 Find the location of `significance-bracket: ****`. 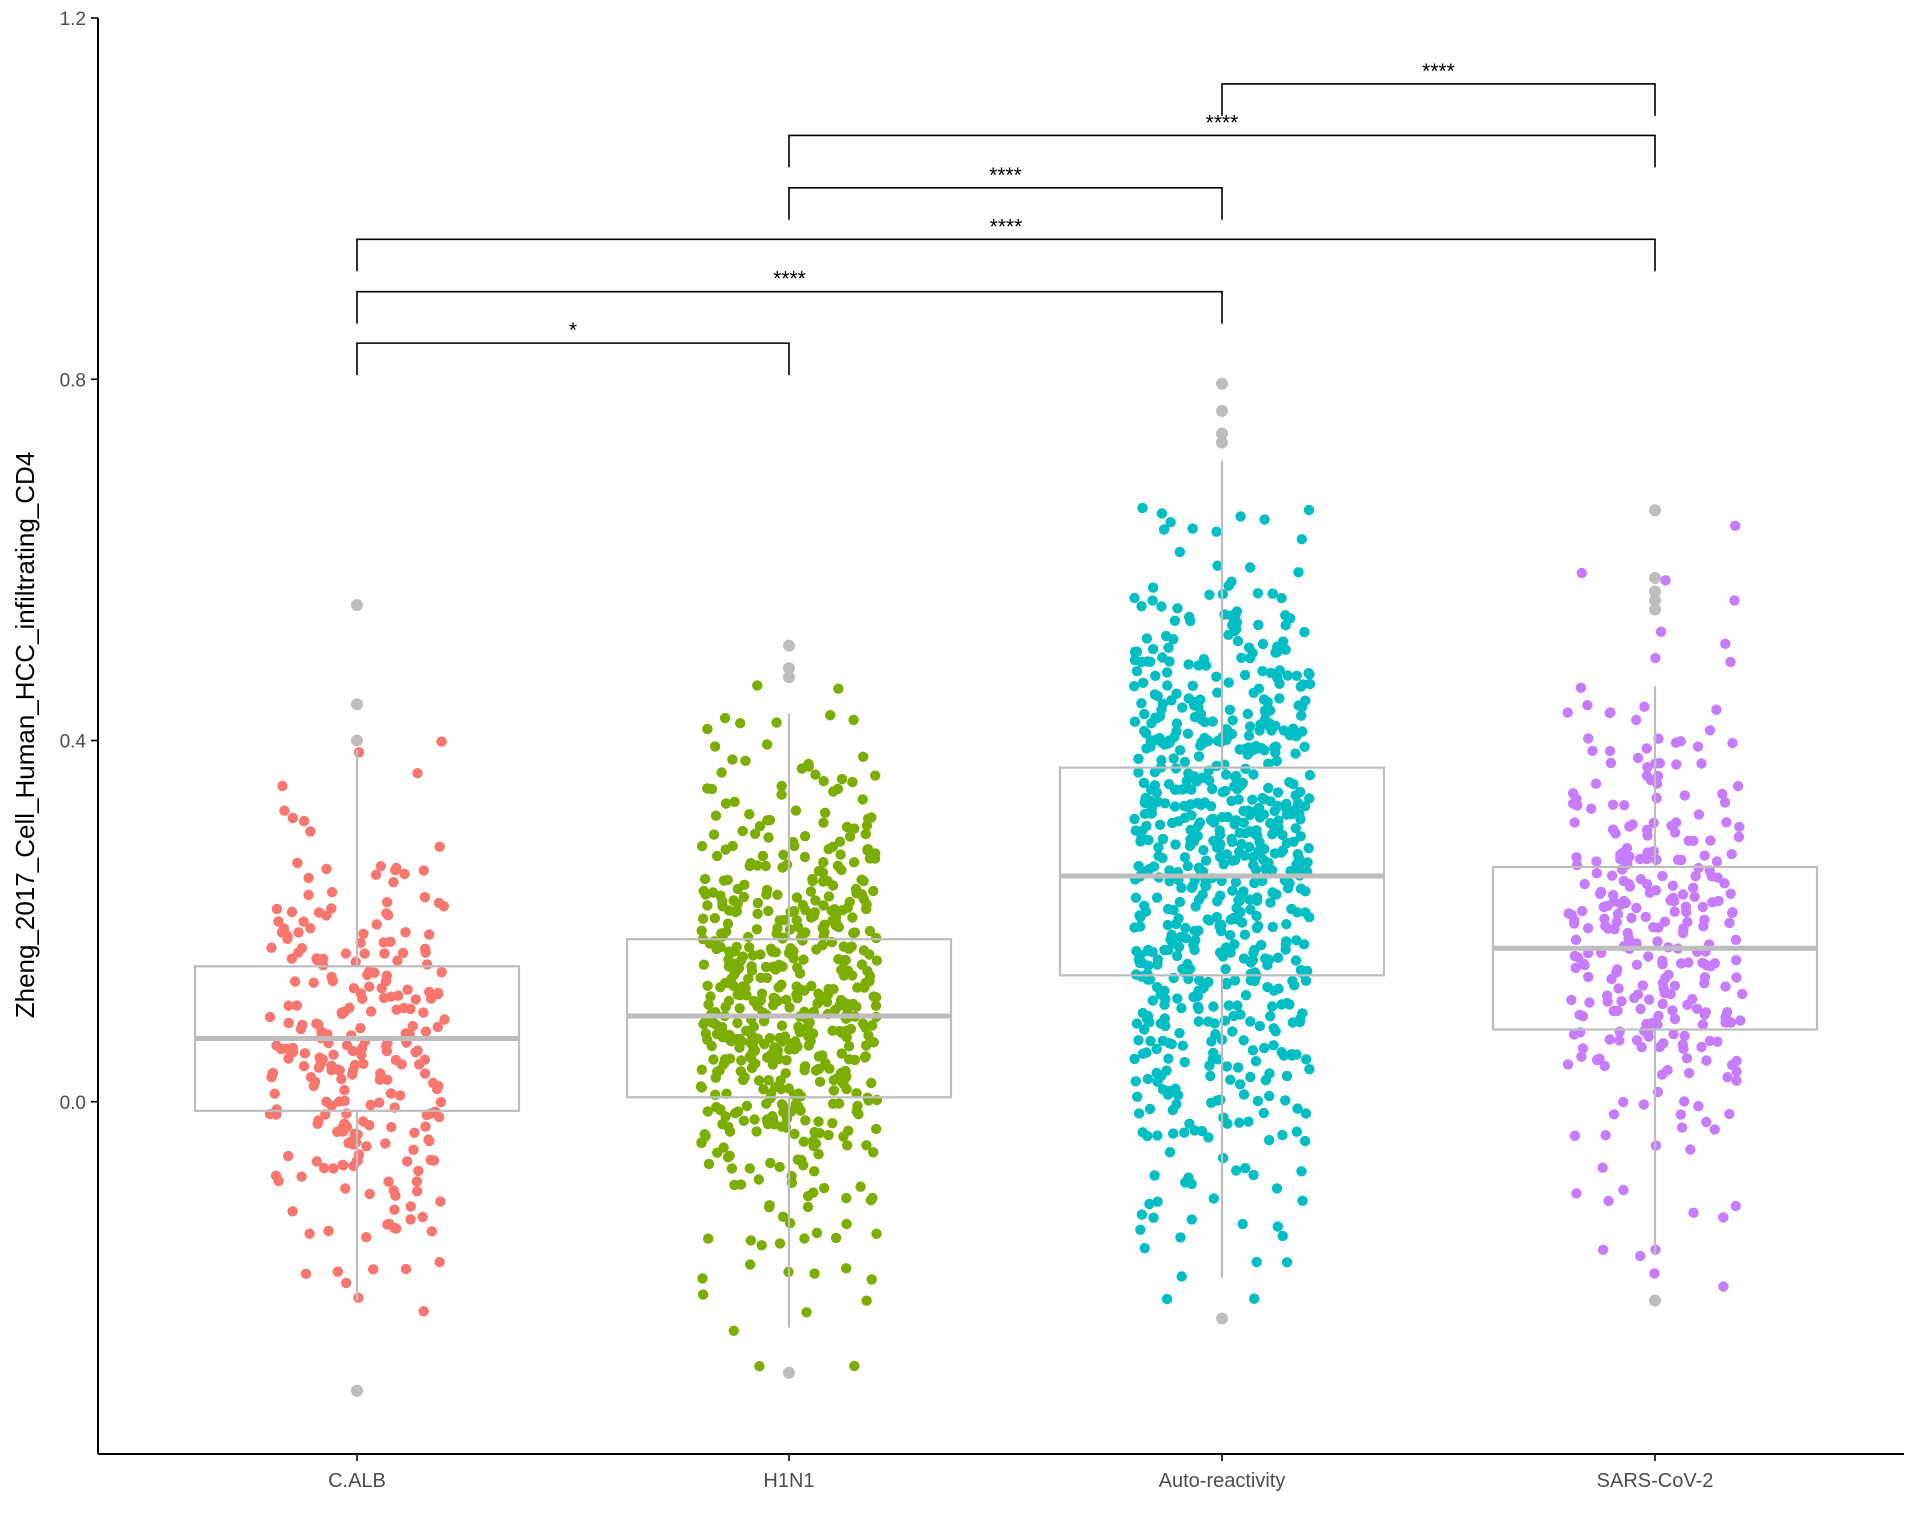

significance-bracket: **** is located at coordinates (1438, 88).